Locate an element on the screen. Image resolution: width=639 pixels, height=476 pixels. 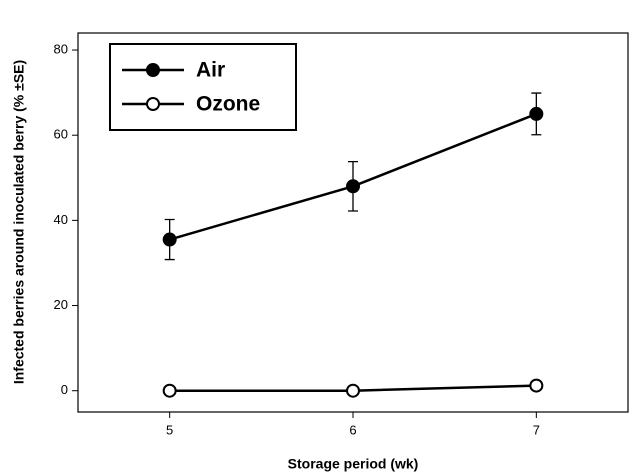
legend-label: Air is located at coordinates (210, 70).